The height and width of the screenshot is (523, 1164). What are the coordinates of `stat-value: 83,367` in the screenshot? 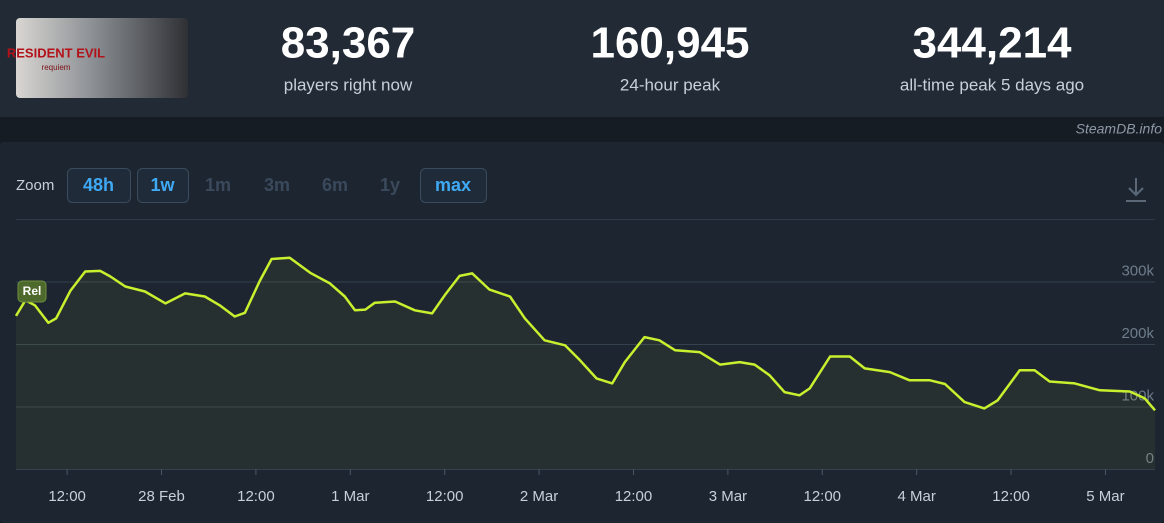 It's located at (348, 43).